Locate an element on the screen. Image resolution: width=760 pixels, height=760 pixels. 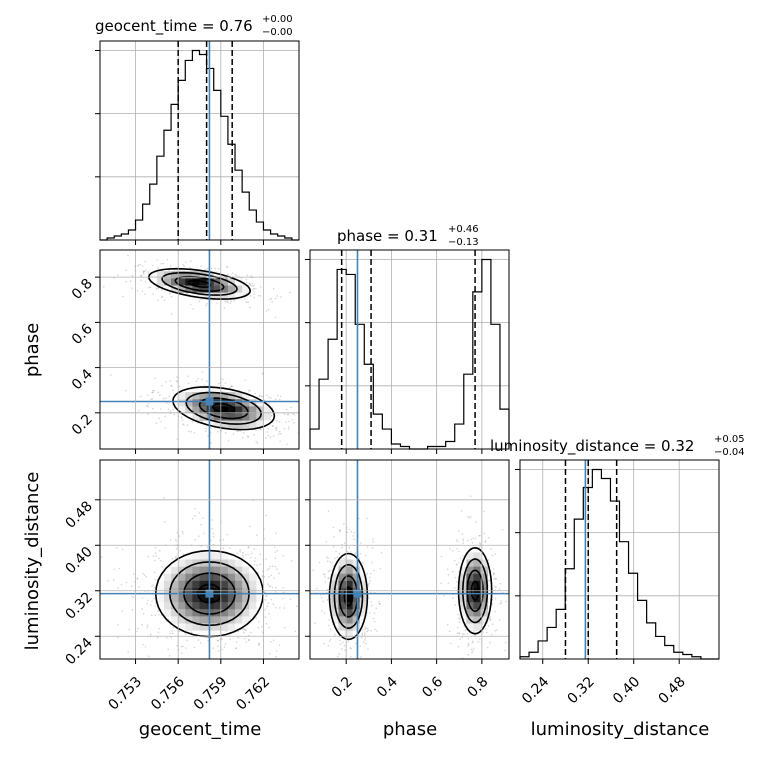
tick-label-phase-y: 0.6 is located at coordinates (82, 334).